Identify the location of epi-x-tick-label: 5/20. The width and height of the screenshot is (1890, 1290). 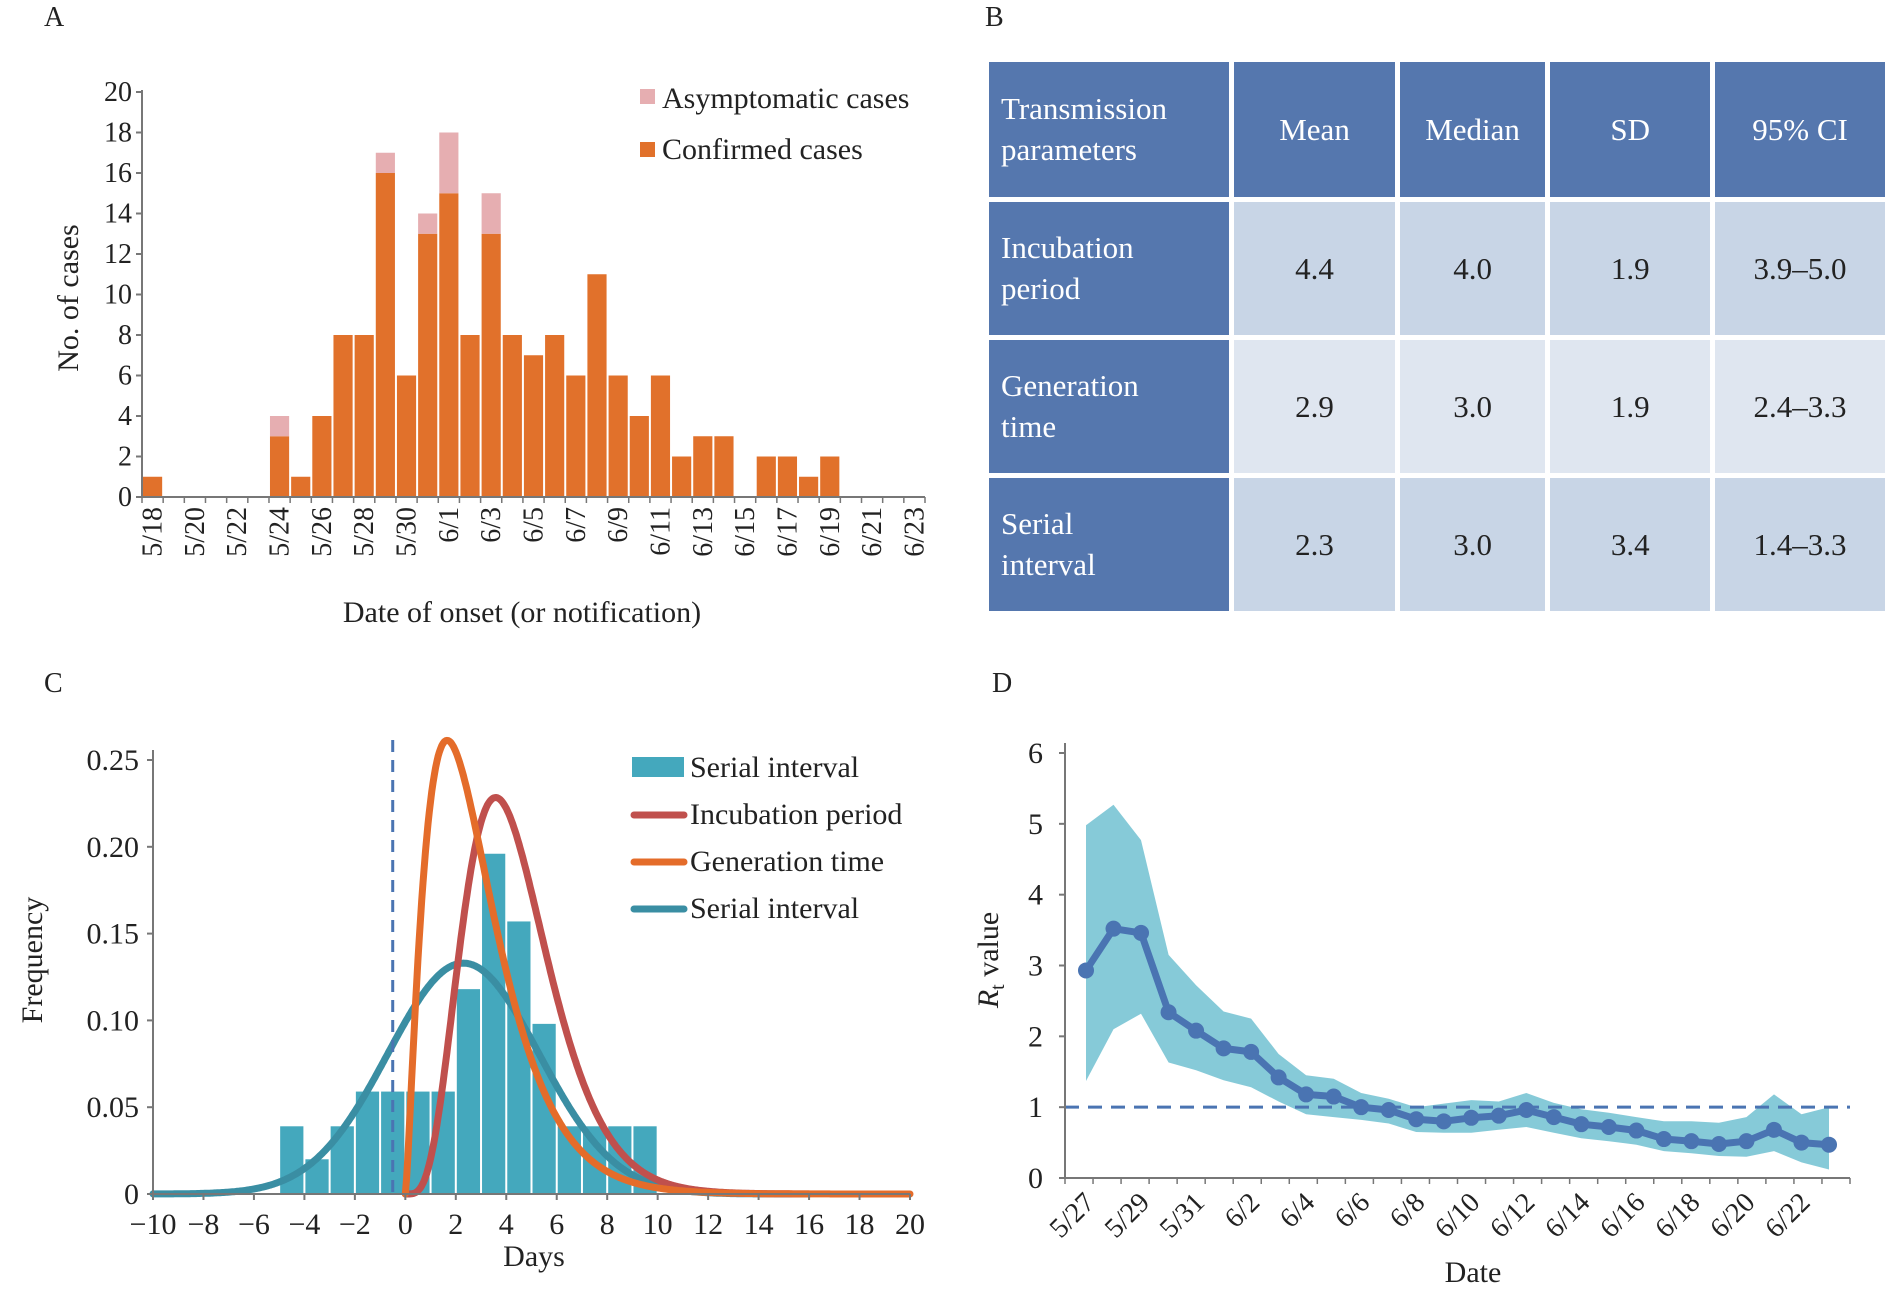
(195, 532).